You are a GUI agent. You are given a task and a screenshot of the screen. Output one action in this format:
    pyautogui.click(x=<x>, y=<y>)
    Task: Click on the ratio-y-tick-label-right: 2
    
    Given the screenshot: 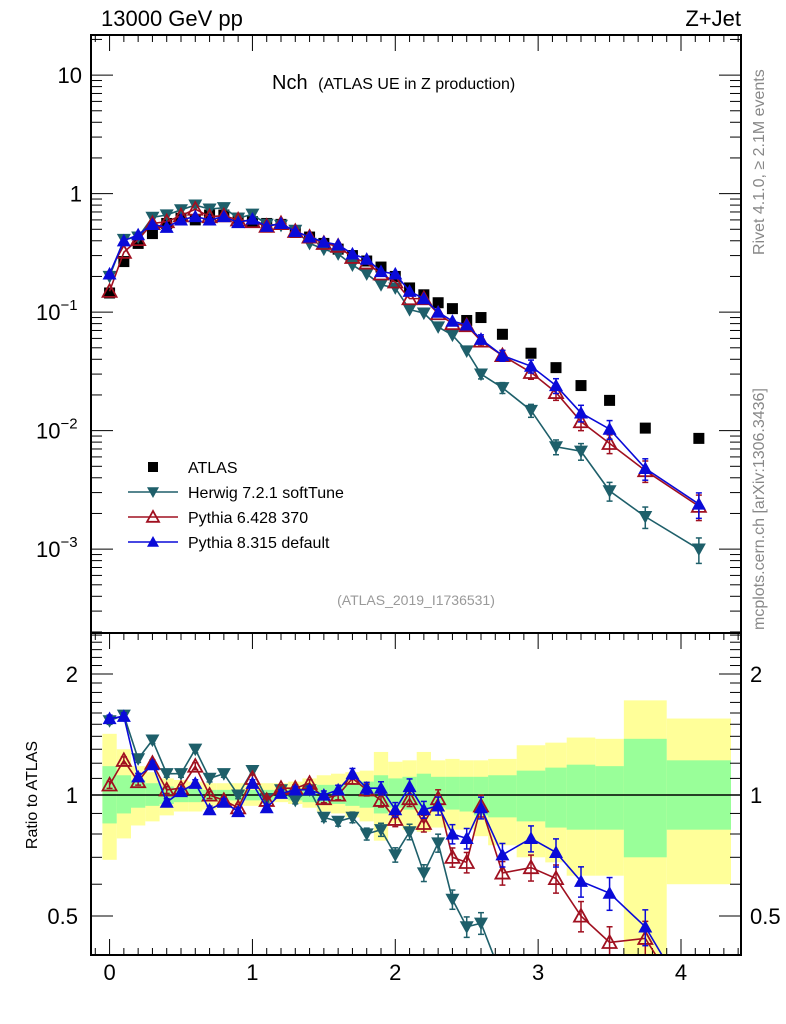 What is the action you would take?
    pyautogui.click(x=756, y=674)
    